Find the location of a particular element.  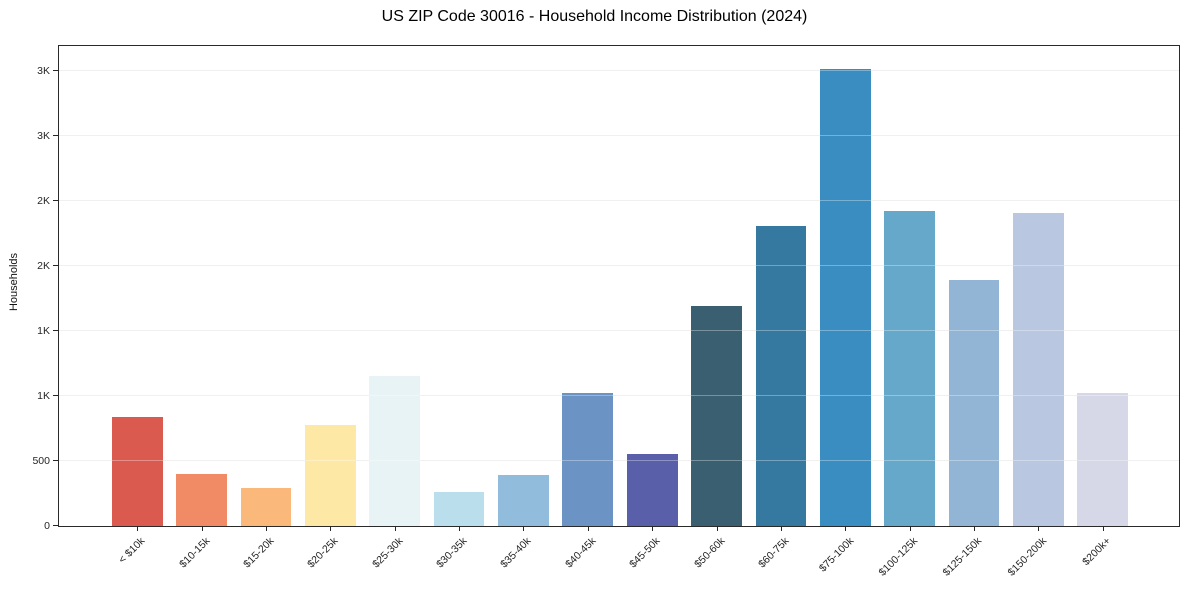

x-tick-label: $150-200k is located at coordinates (1027, 557).